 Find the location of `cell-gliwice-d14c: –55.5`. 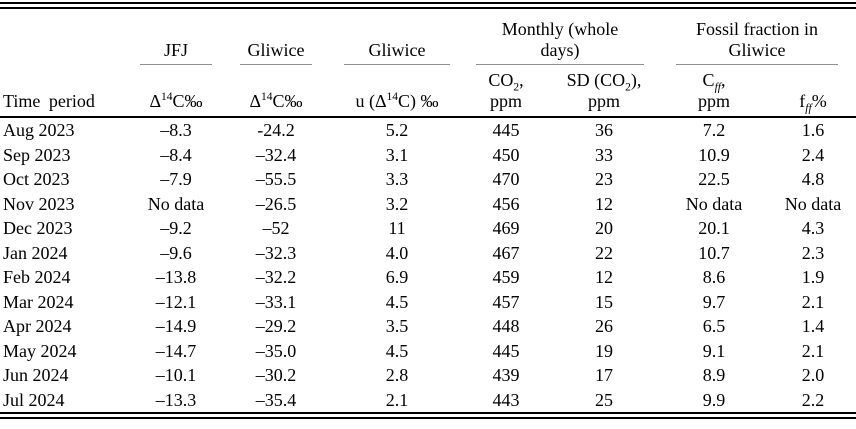

cell-gliwice-d14c: –55.5 is located at coordinates (276, 179).